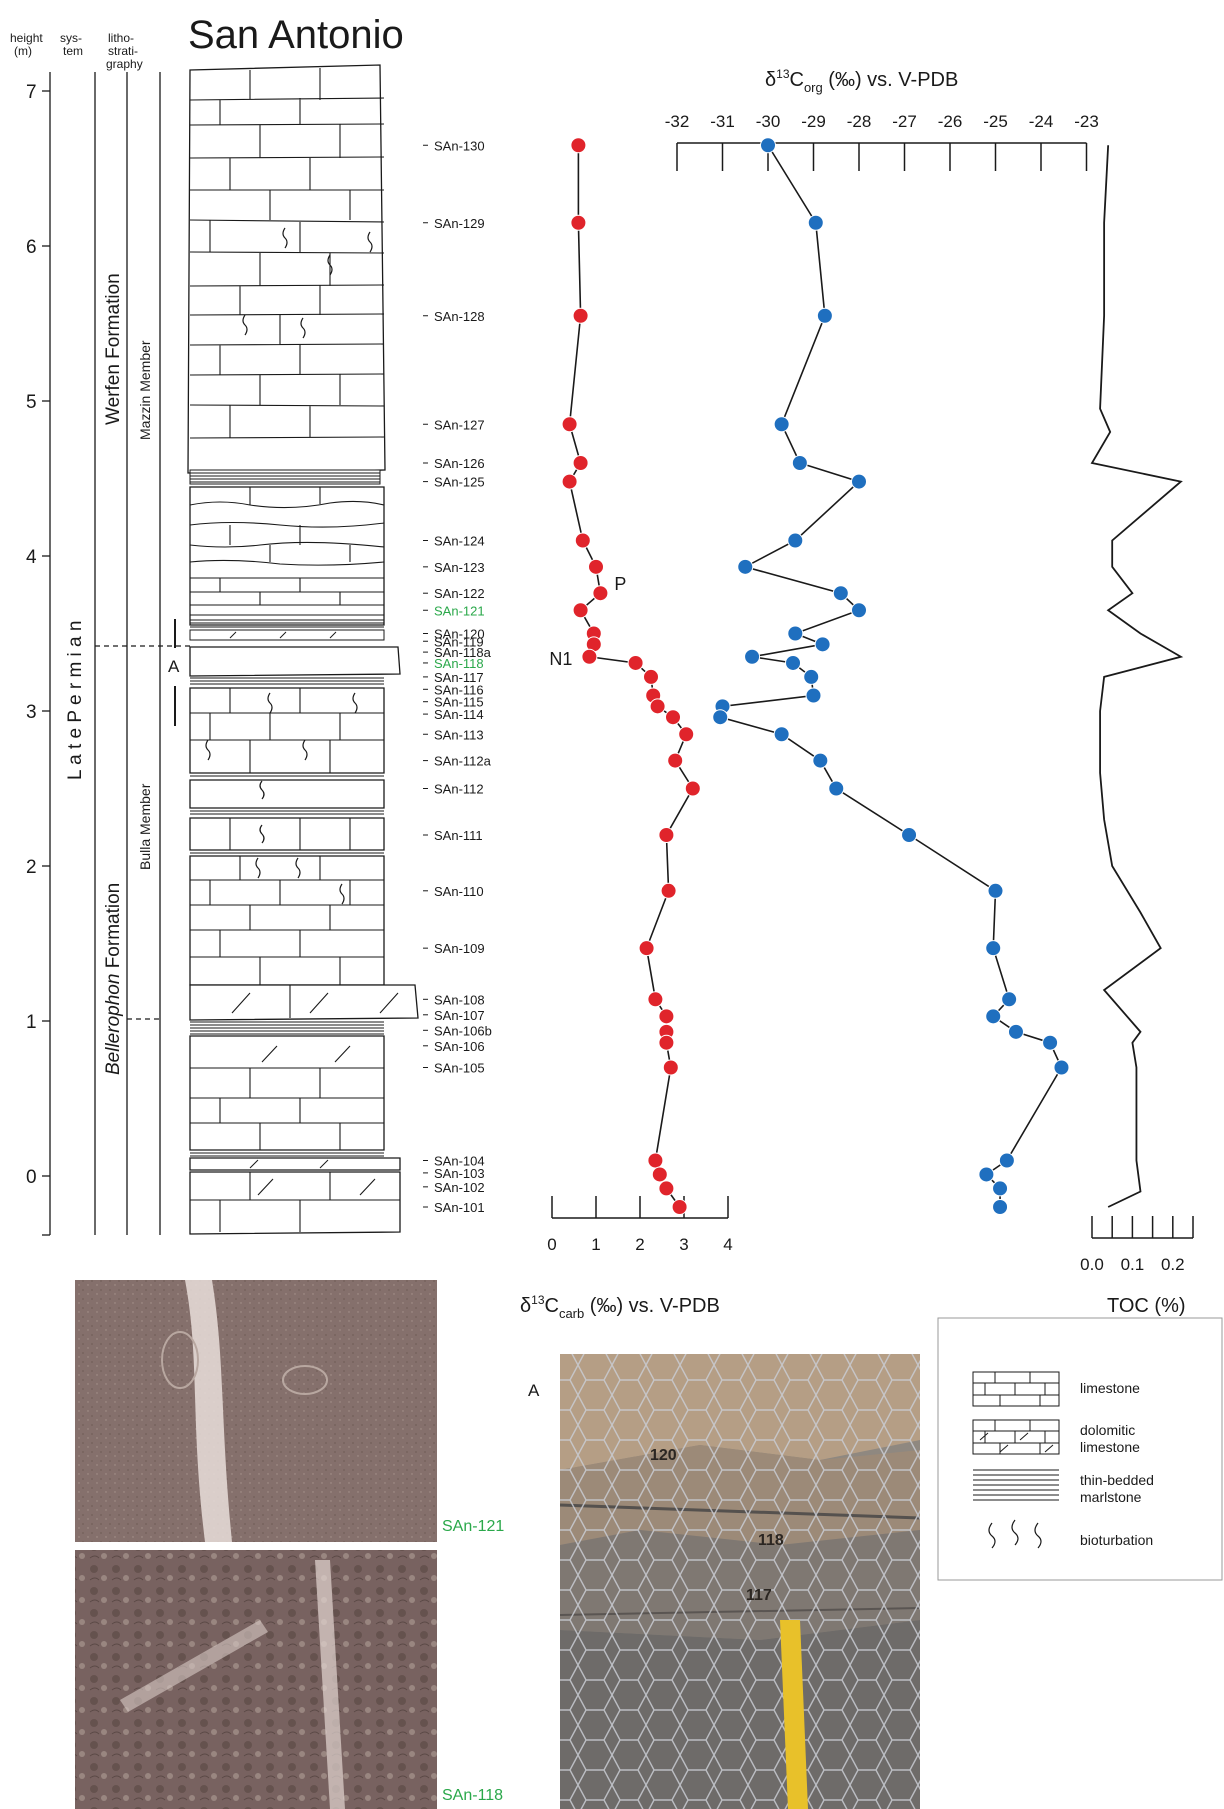  What do you see at coordinates (1041, 121) in the screenshot?
I see `org-tick-label: -24` at bounding box center [1041, 121].